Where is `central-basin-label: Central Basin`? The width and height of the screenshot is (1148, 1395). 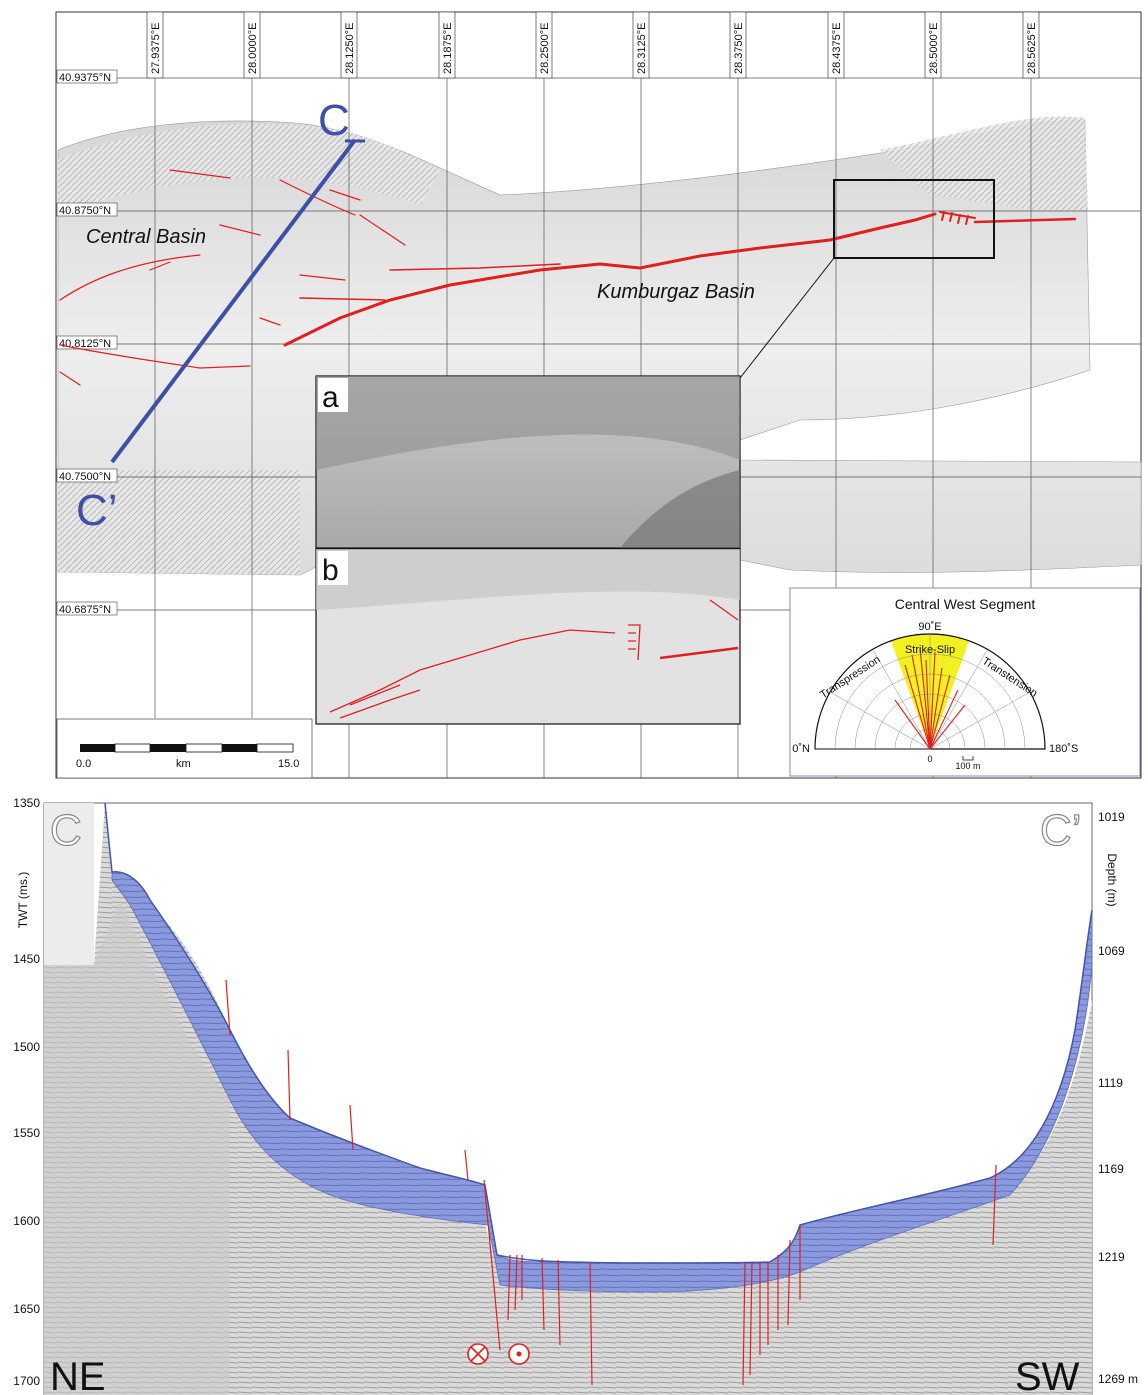 central-basin-label: Central Basin is located at coordinates (146, 237).